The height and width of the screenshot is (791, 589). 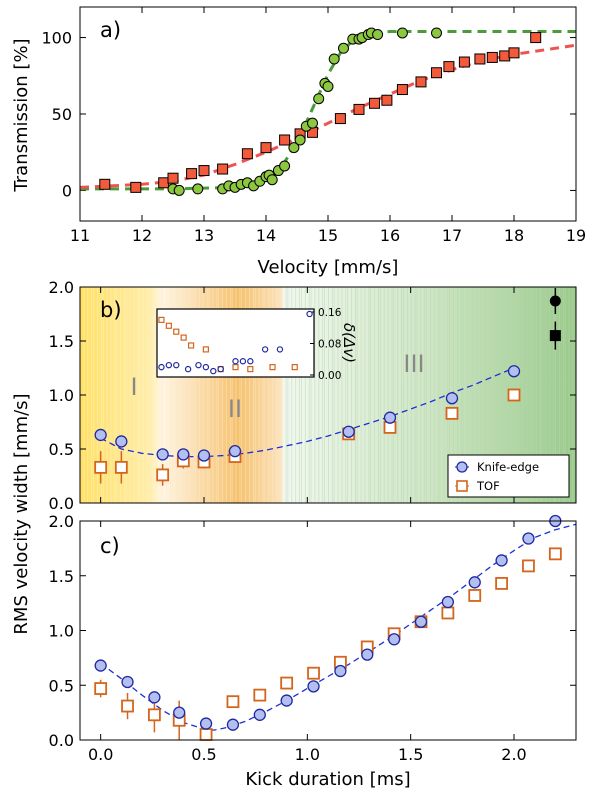 What do you see at coordinates (80, 235) in the screenshot?
I see `panel-a-xtick-label: 11` at bounding box center [80, 235].